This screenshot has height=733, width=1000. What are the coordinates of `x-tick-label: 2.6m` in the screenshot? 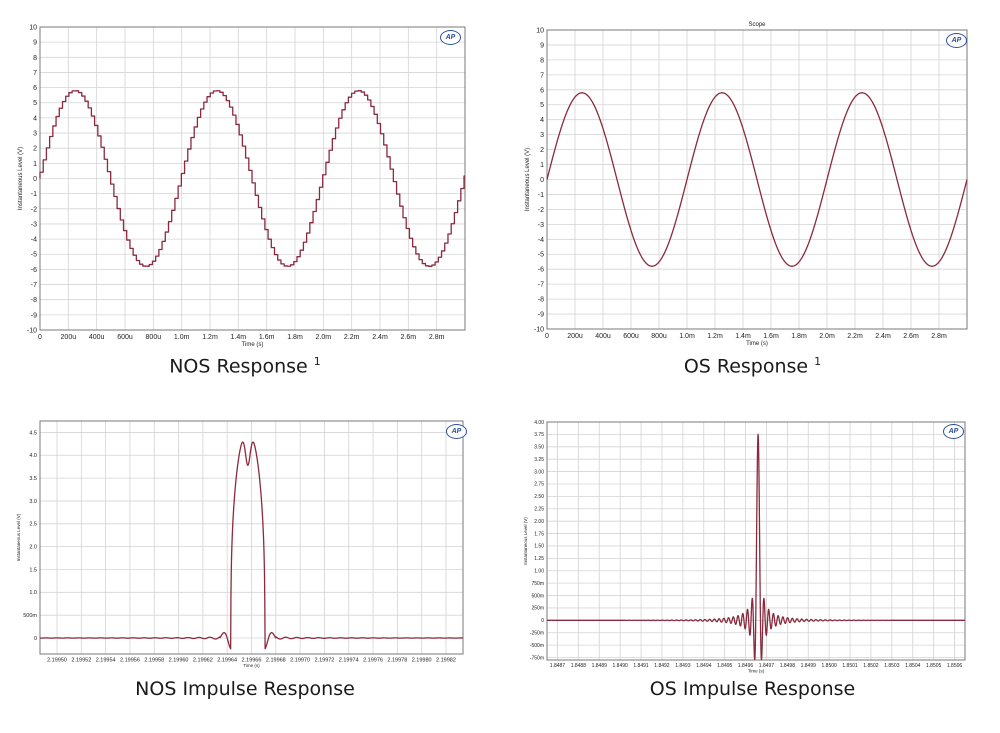 It's located at (911, 336).